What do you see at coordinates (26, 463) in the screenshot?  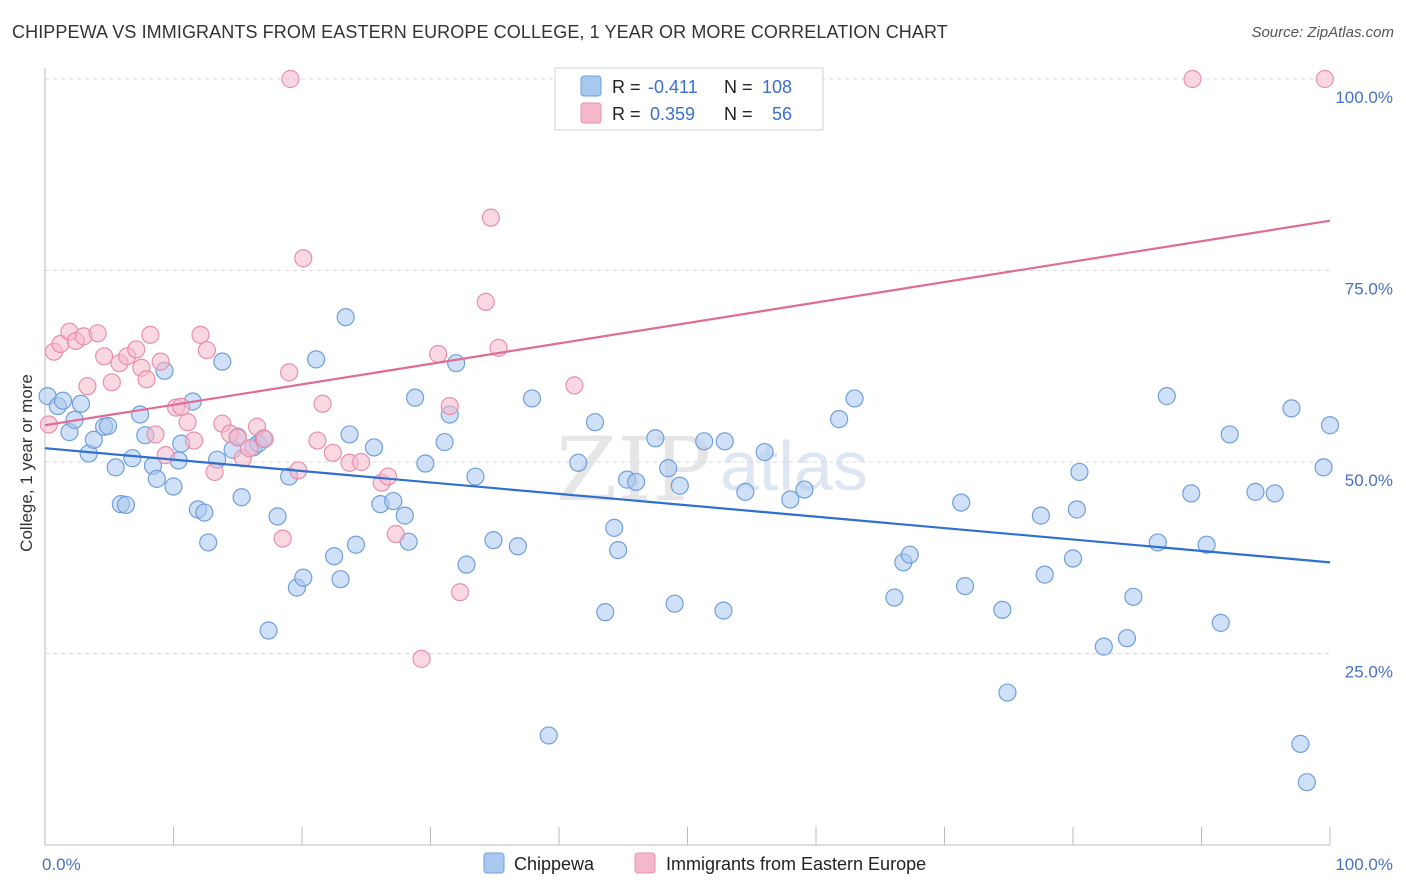 I see `y-axis-label: College, 1 year or more` at bounding box center [26, 463].